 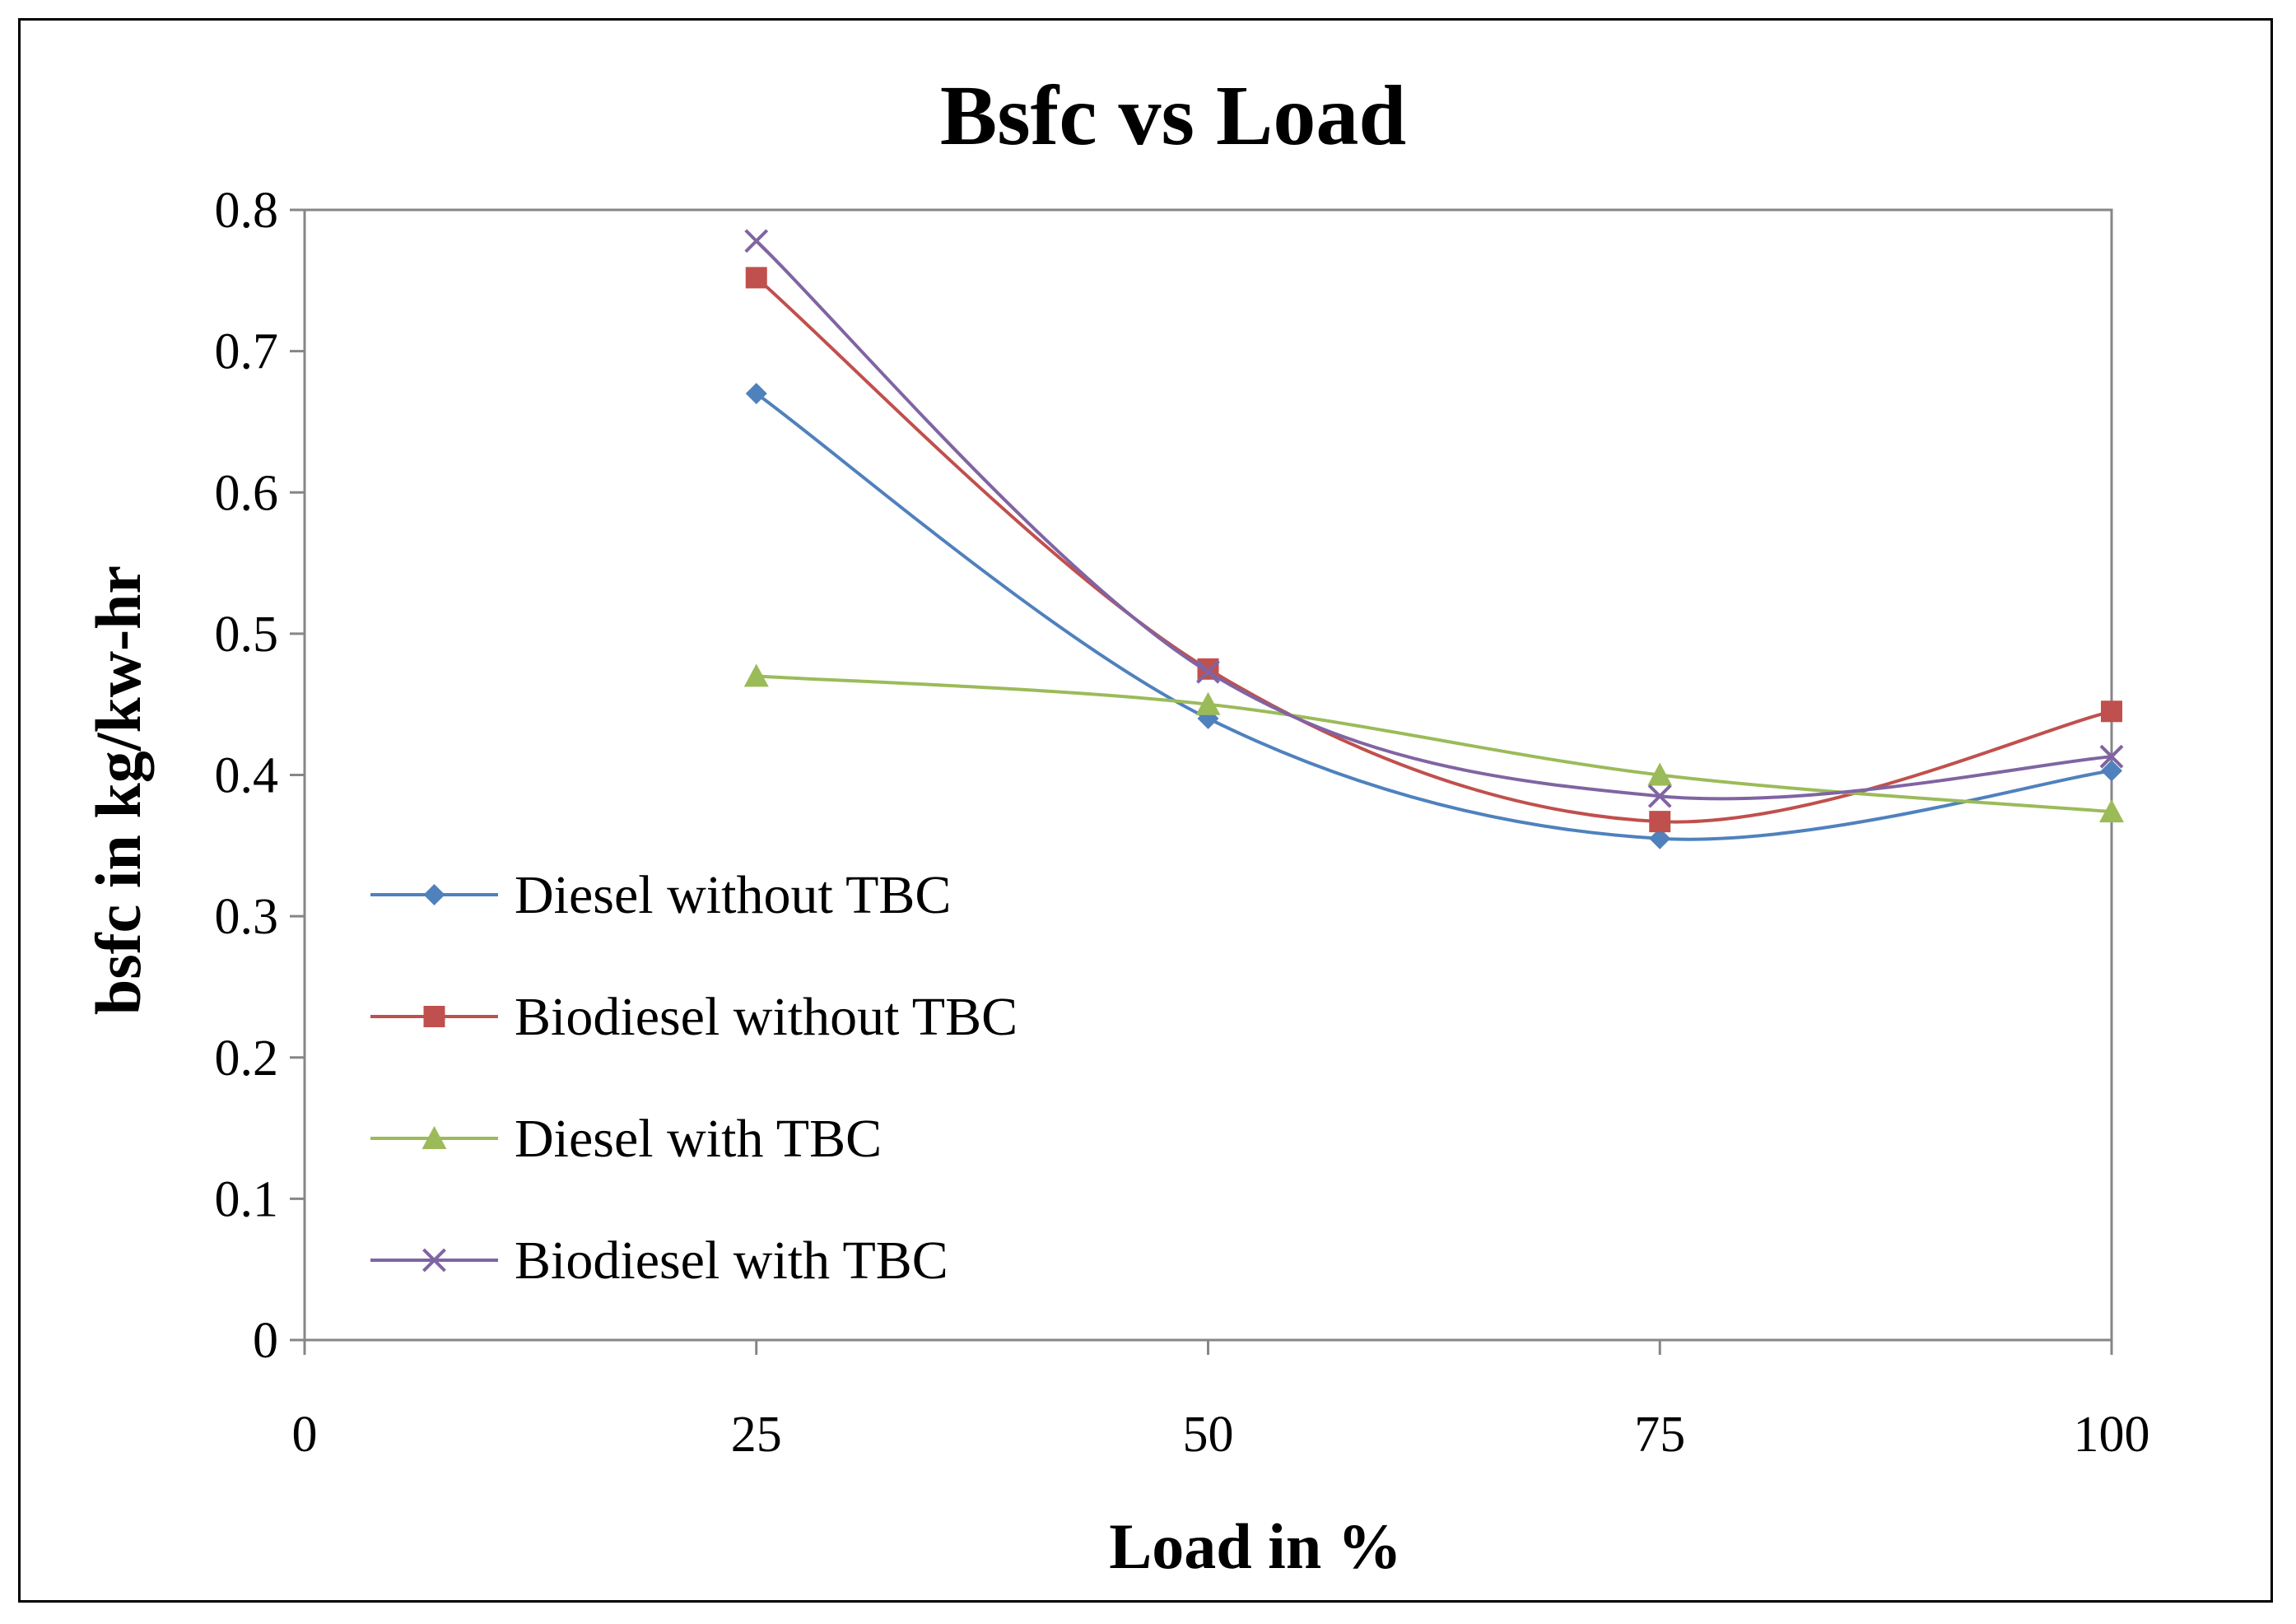 I want to click on legend-square-marker, so click(x=434, y=1016).